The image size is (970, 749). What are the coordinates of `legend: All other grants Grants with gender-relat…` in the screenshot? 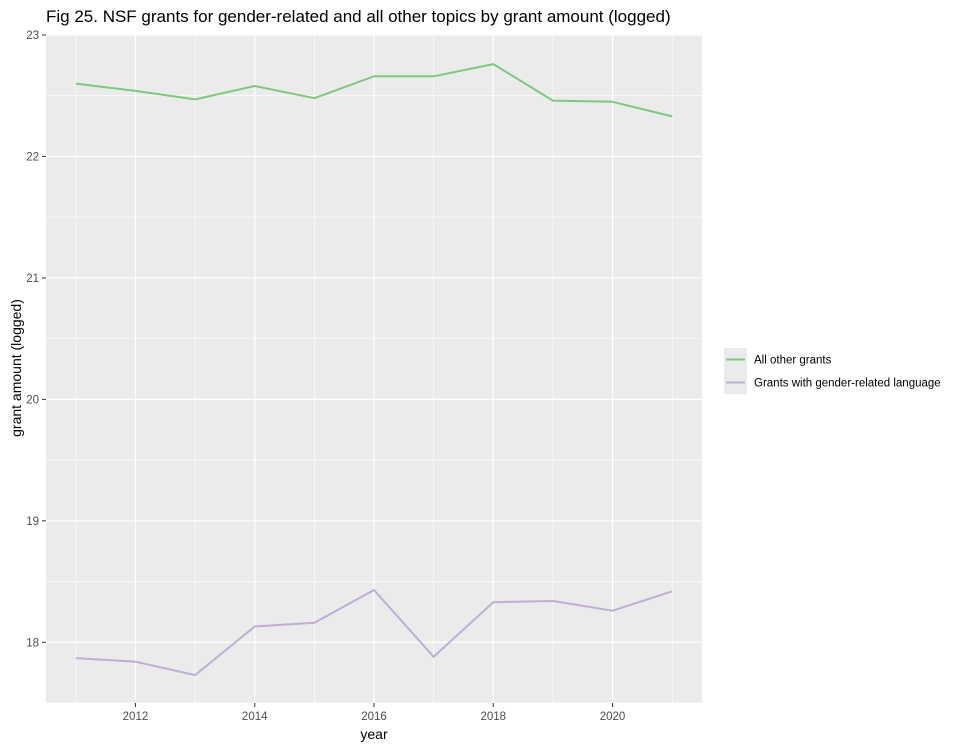 It's located at (832, 371).